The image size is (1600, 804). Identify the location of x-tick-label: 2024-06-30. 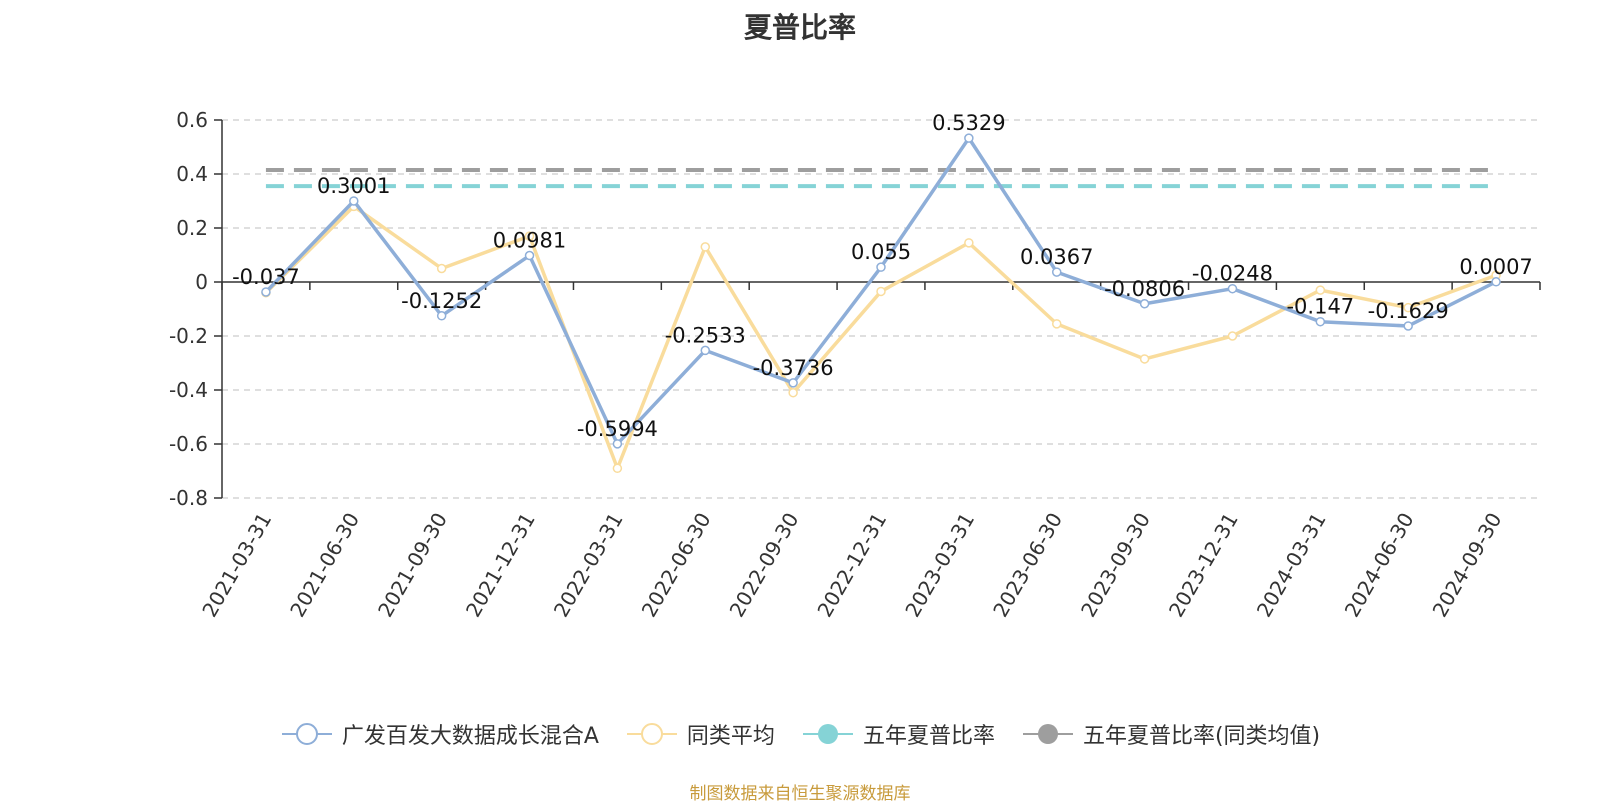
(1379, 565).